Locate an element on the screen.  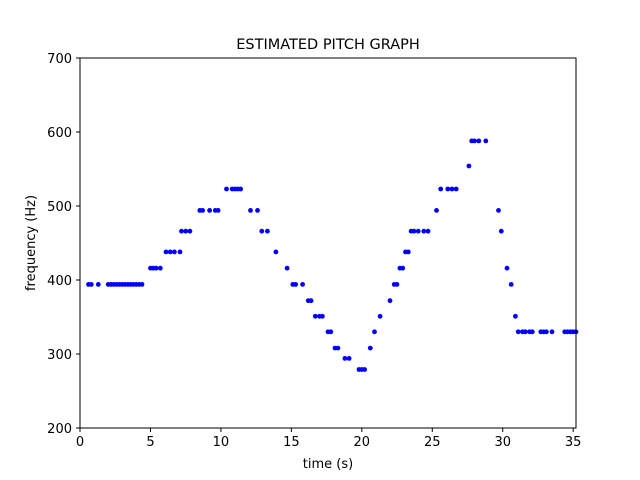
x-tick-label: 15 is located at coordinates (291, 442).